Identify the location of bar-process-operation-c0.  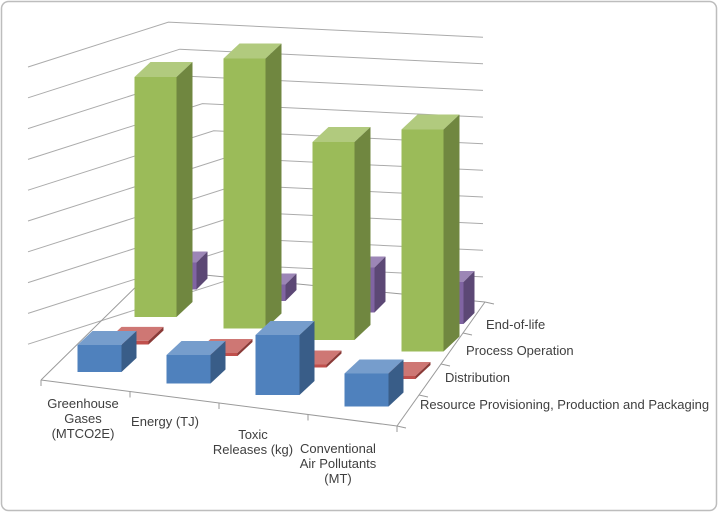
(163, 189).